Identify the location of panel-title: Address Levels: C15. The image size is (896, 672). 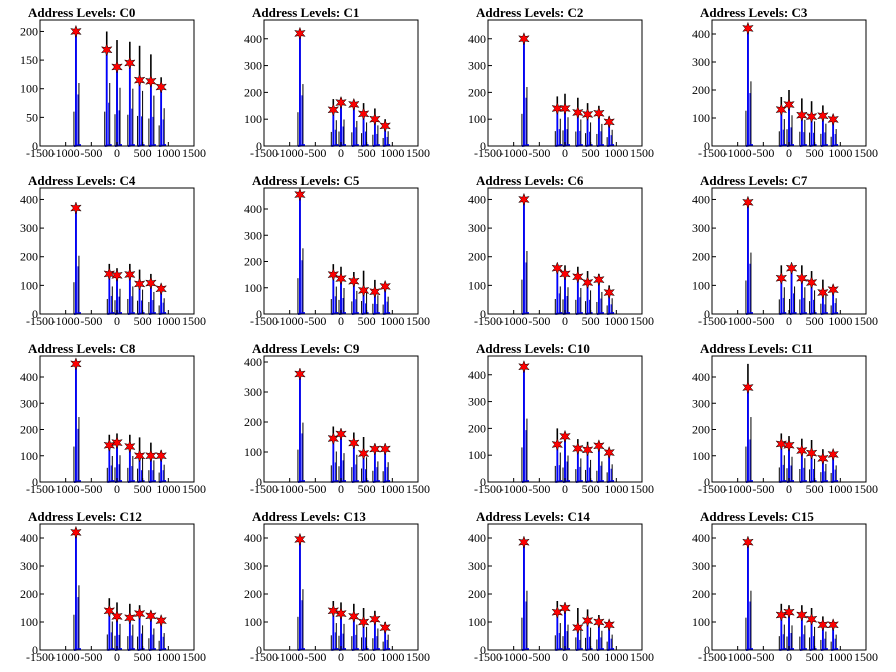
(757, 516).